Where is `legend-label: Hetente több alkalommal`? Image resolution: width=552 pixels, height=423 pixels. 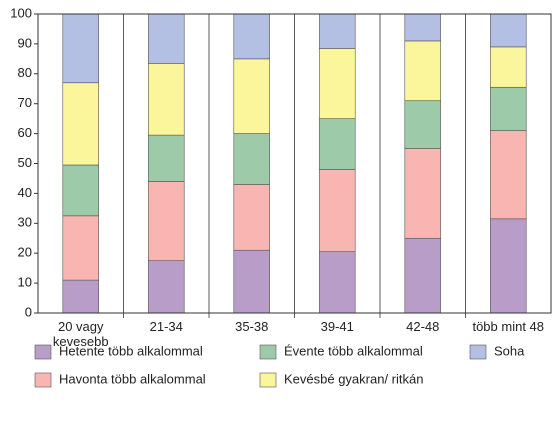 legend-label: Hetente több alkalommal is located at coordinates (131, 350).